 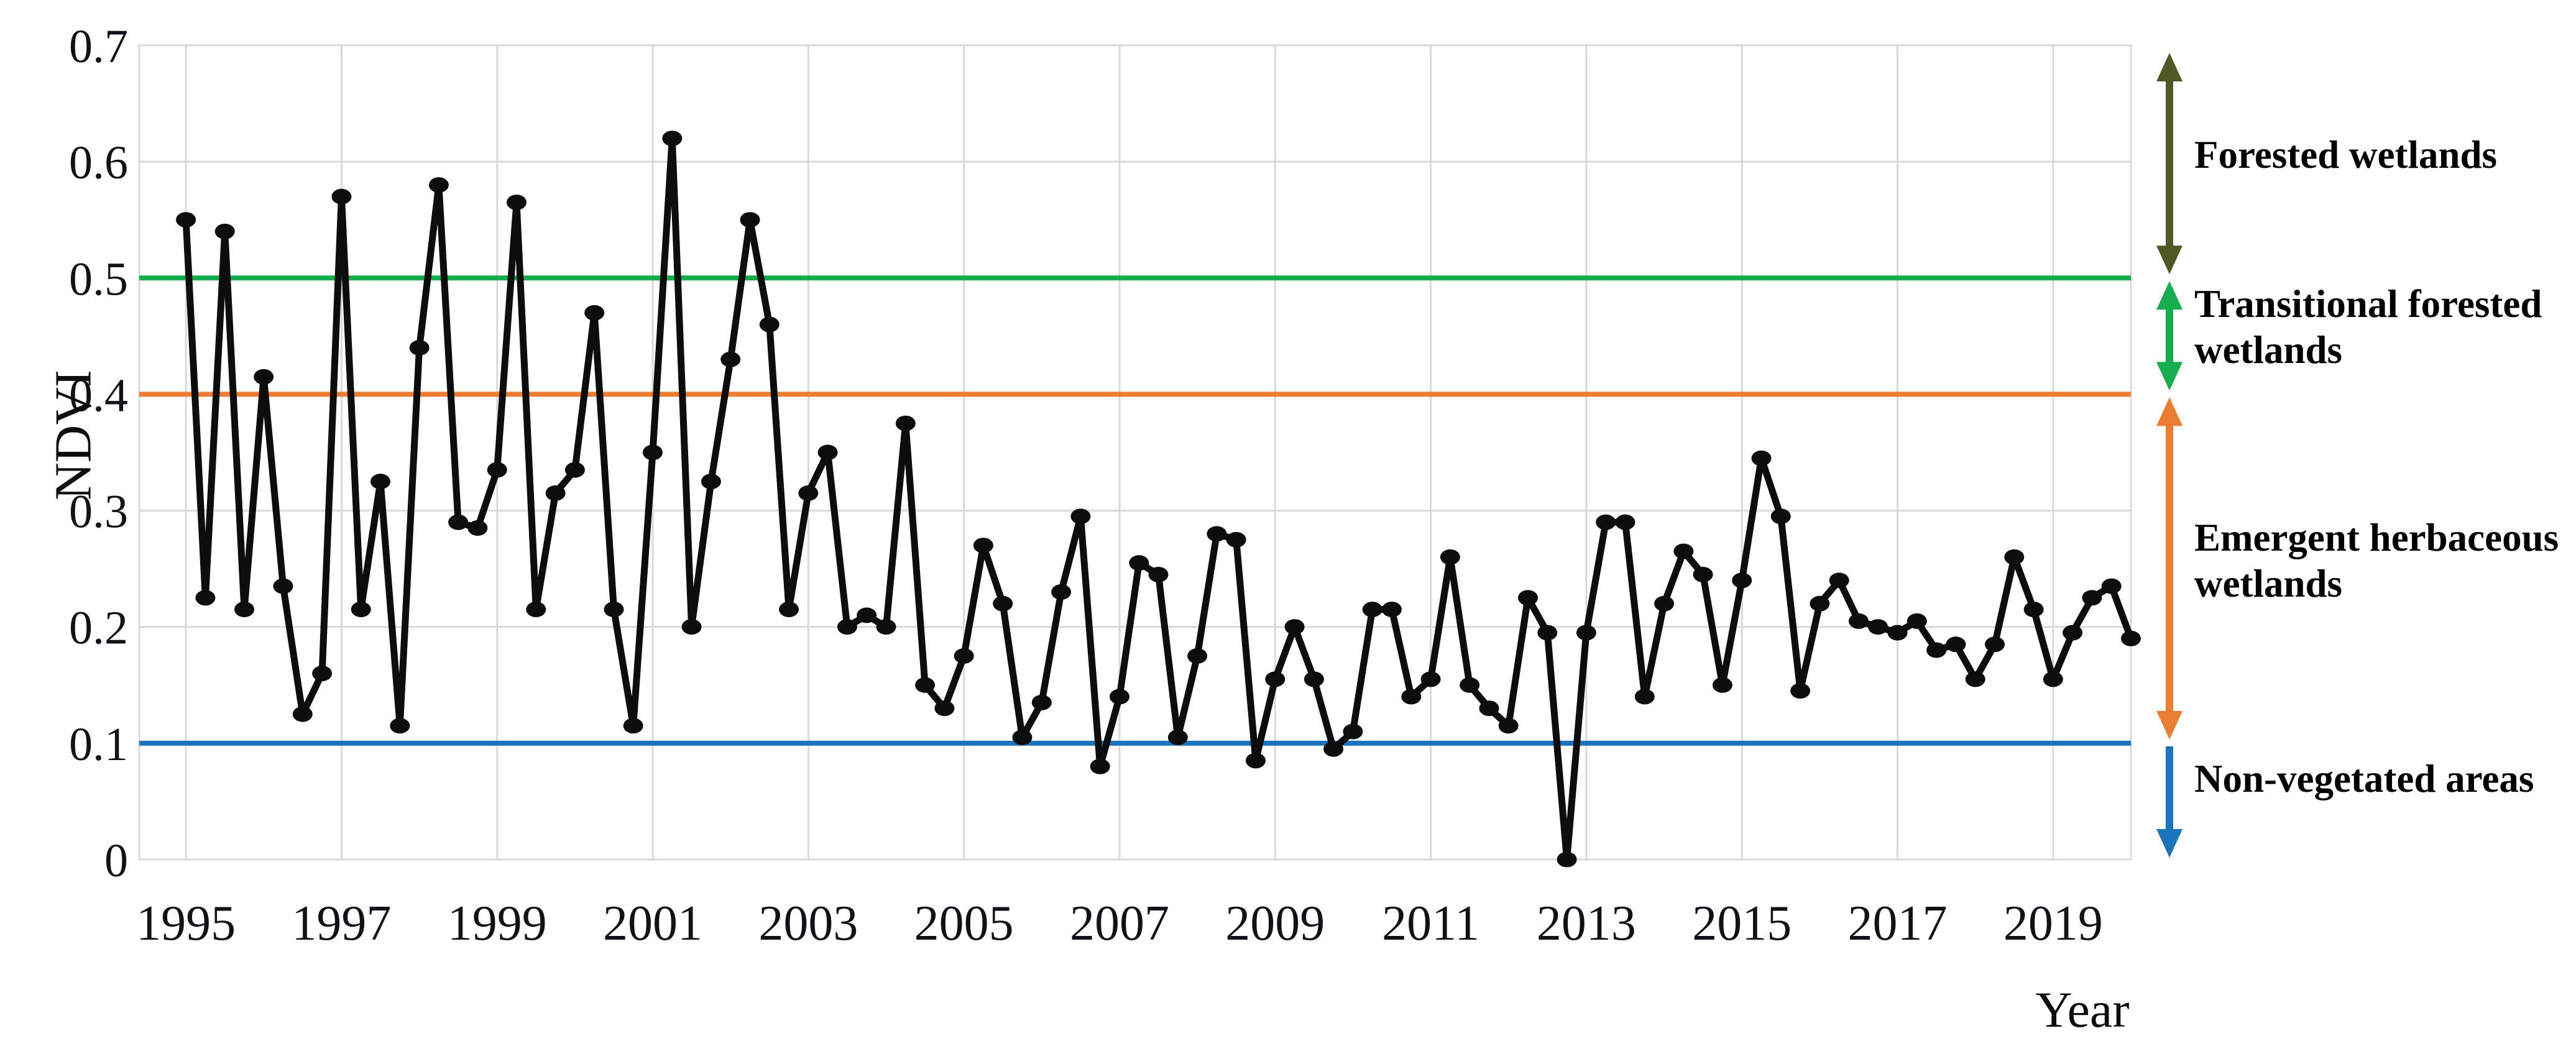 What do you see at coordinates (2368, 304) in the screenshot?
I see `zone-label-line: Transitional forested` at bounding box center [2368, 304].